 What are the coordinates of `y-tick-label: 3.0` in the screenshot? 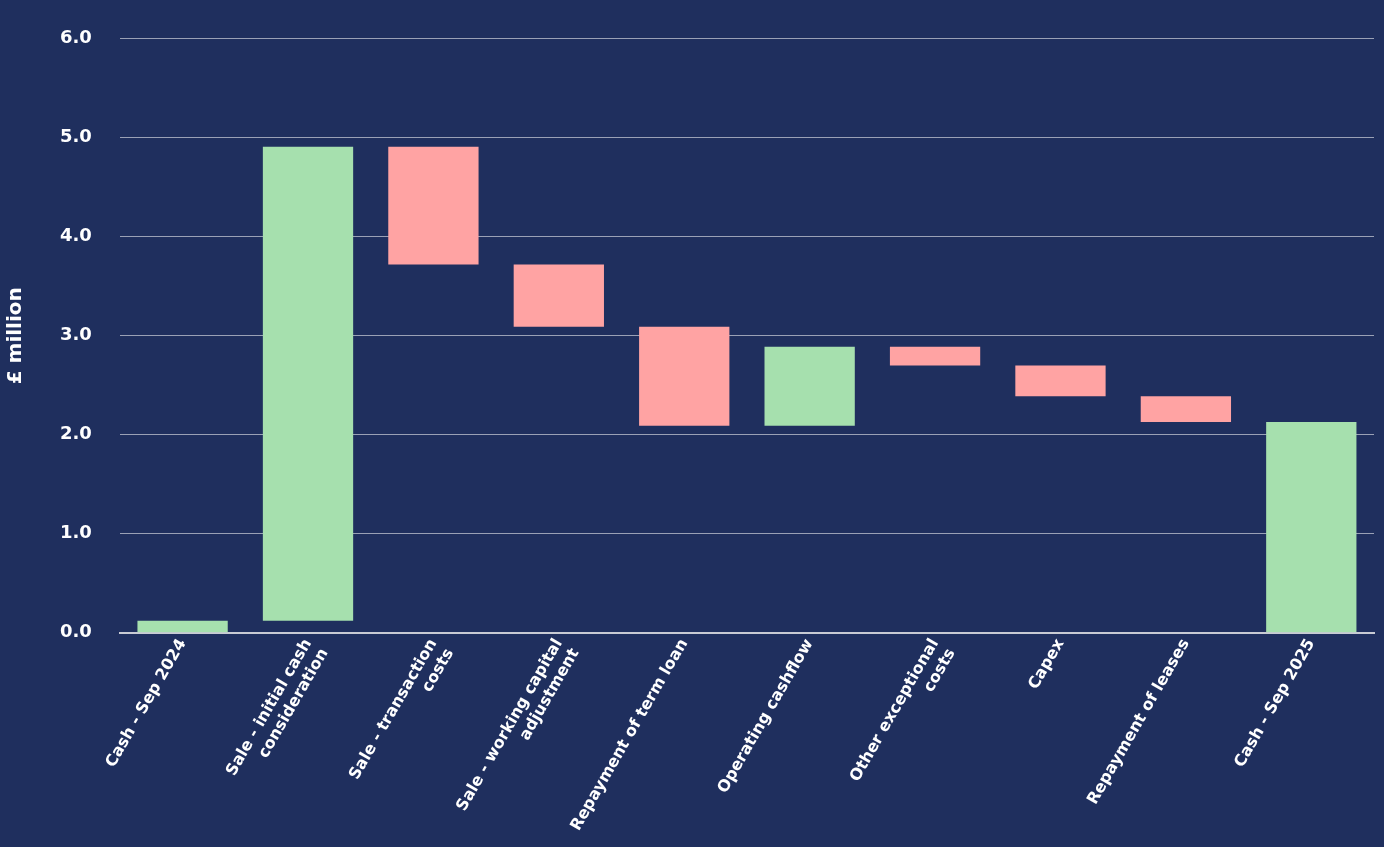 It's located at (76, 334).